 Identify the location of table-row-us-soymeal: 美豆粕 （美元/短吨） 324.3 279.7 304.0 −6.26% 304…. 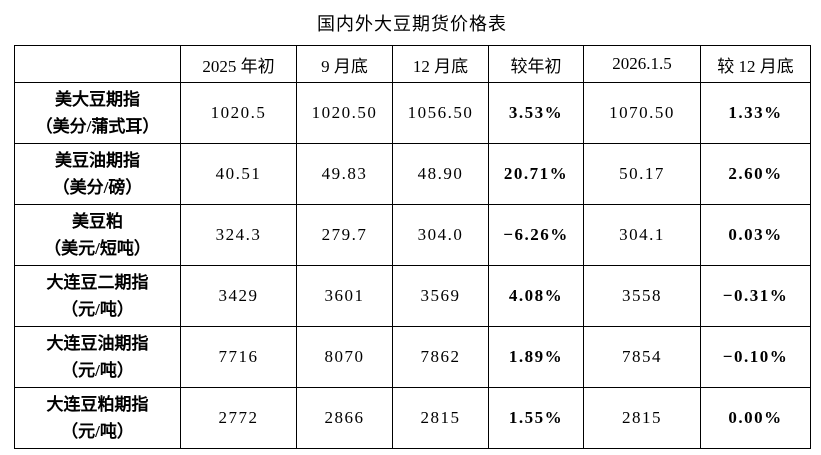
(412, 235).